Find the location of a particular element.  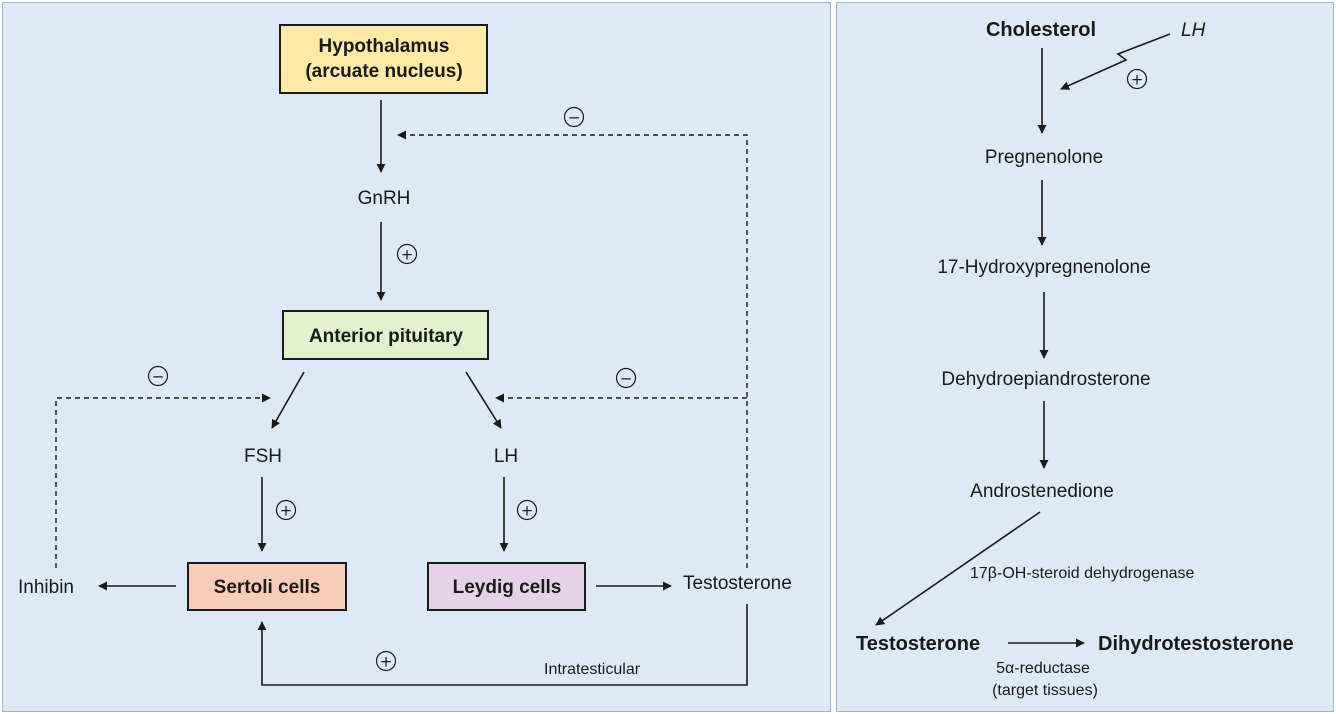

minus-sign-inhibin: − is located at coordinates (158, 376).